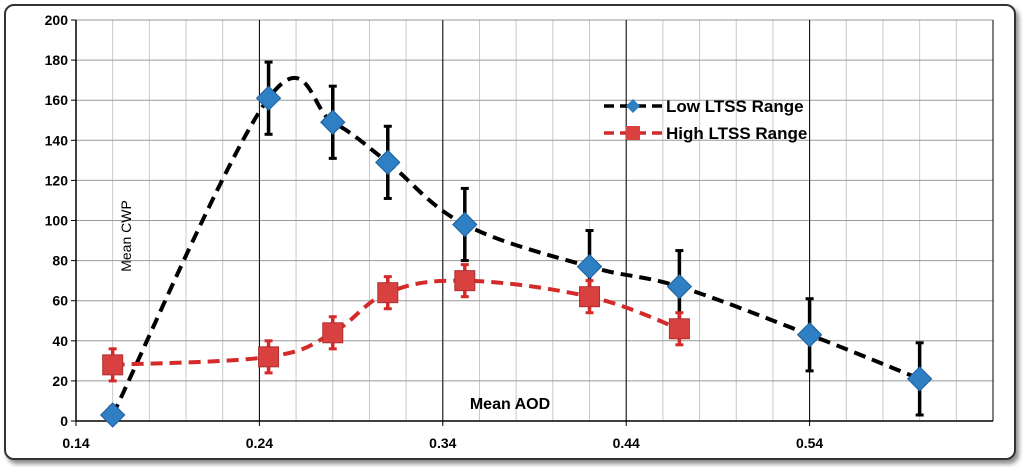 This screenshot has height=467, width=1024. What do you see at coordinates (633, 106) in the screenshot?
I see `legend-low-marker` at bounding box center [633, 106].